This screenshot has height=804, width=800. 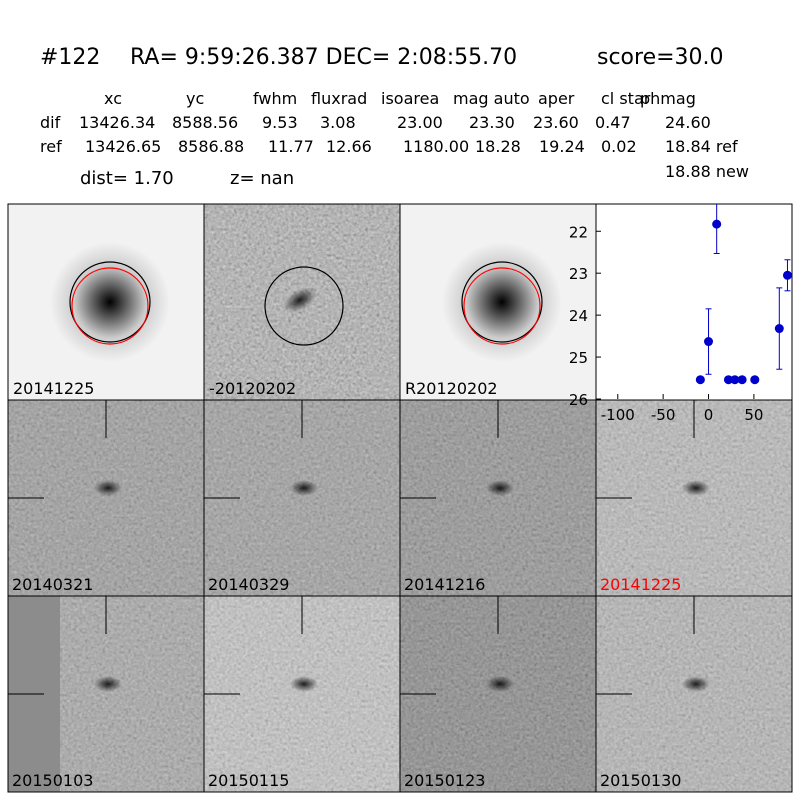 What do you see at coordinates (688, 122) in the screenshot?
I see `cell: 24.60` at bounding box center [688, 122].